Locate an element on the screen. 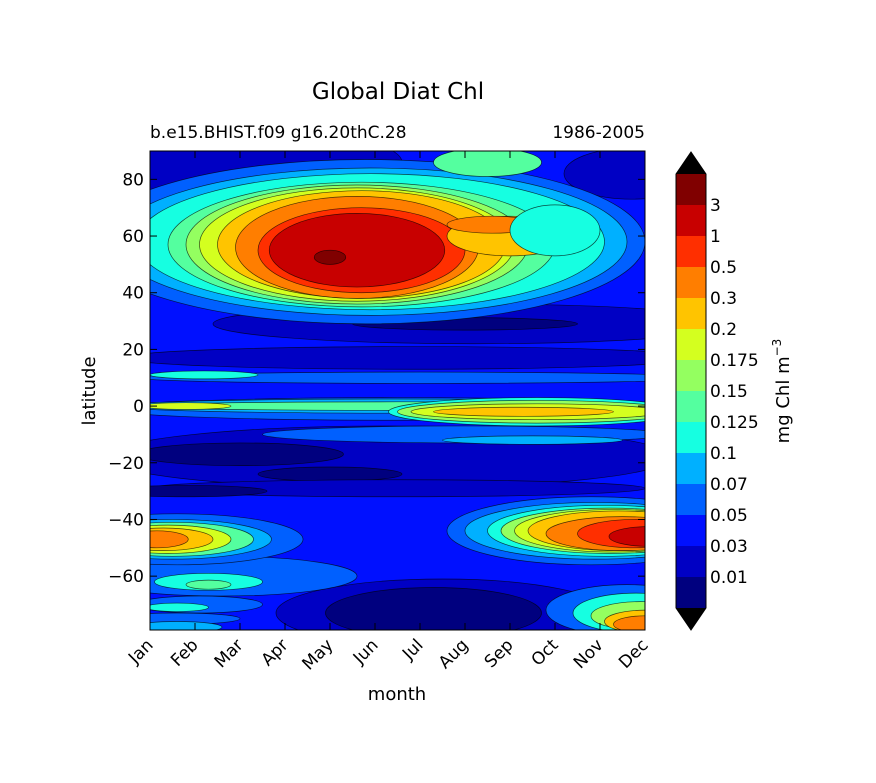 This screenshot has height=783, width=876. x-tick-label: Dec is located at coordinates (633, 653).